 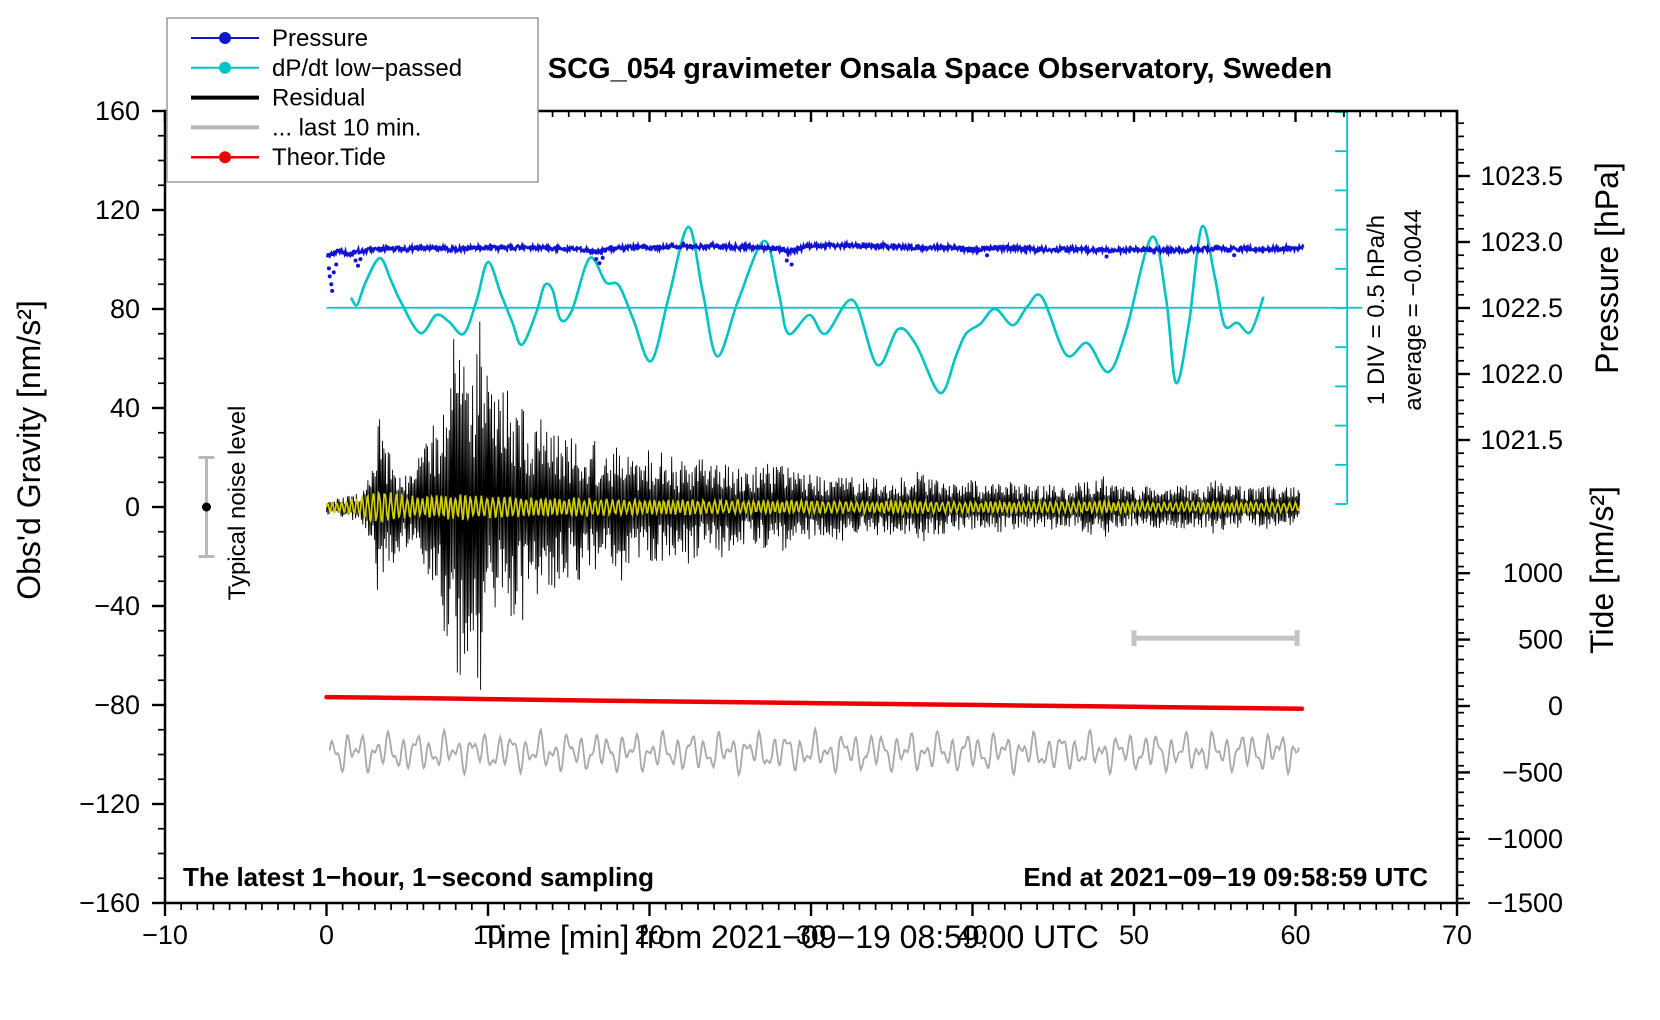 I want to click on residual-overlay-series, so click(x=813, y=507).